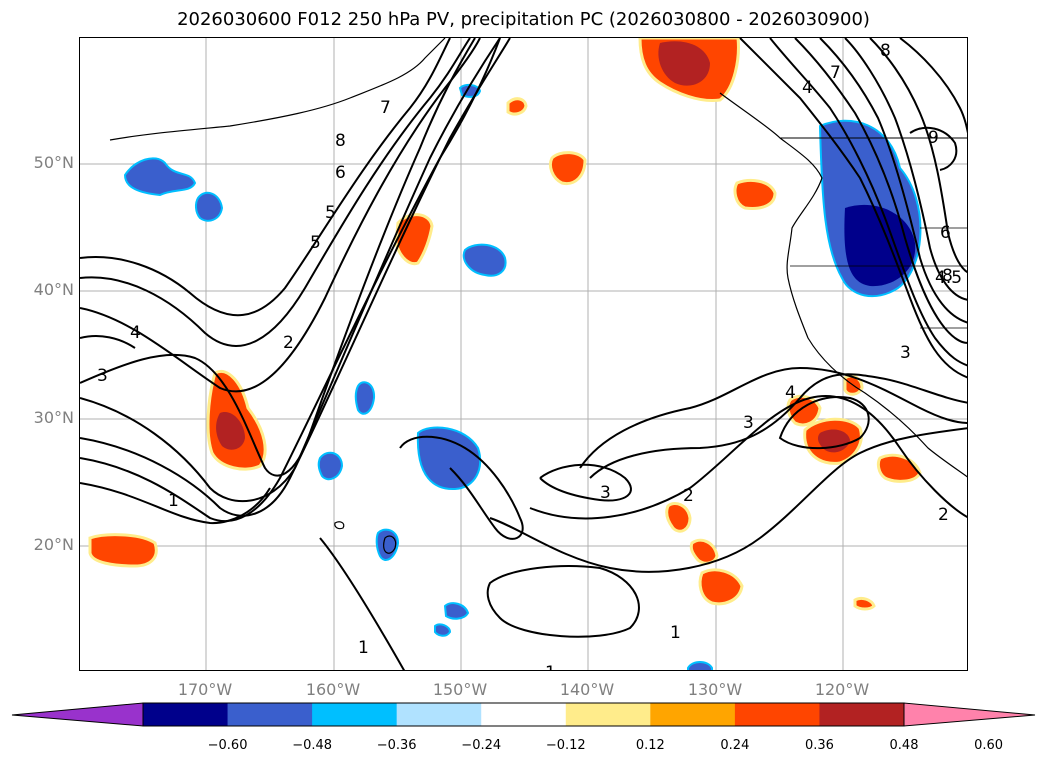 The height and width of the screenshot is (765, 1047). Describe the element at coordinates (989, 745) in the screenshot. I see `colorbar-tick-label: 0.60` at that location.